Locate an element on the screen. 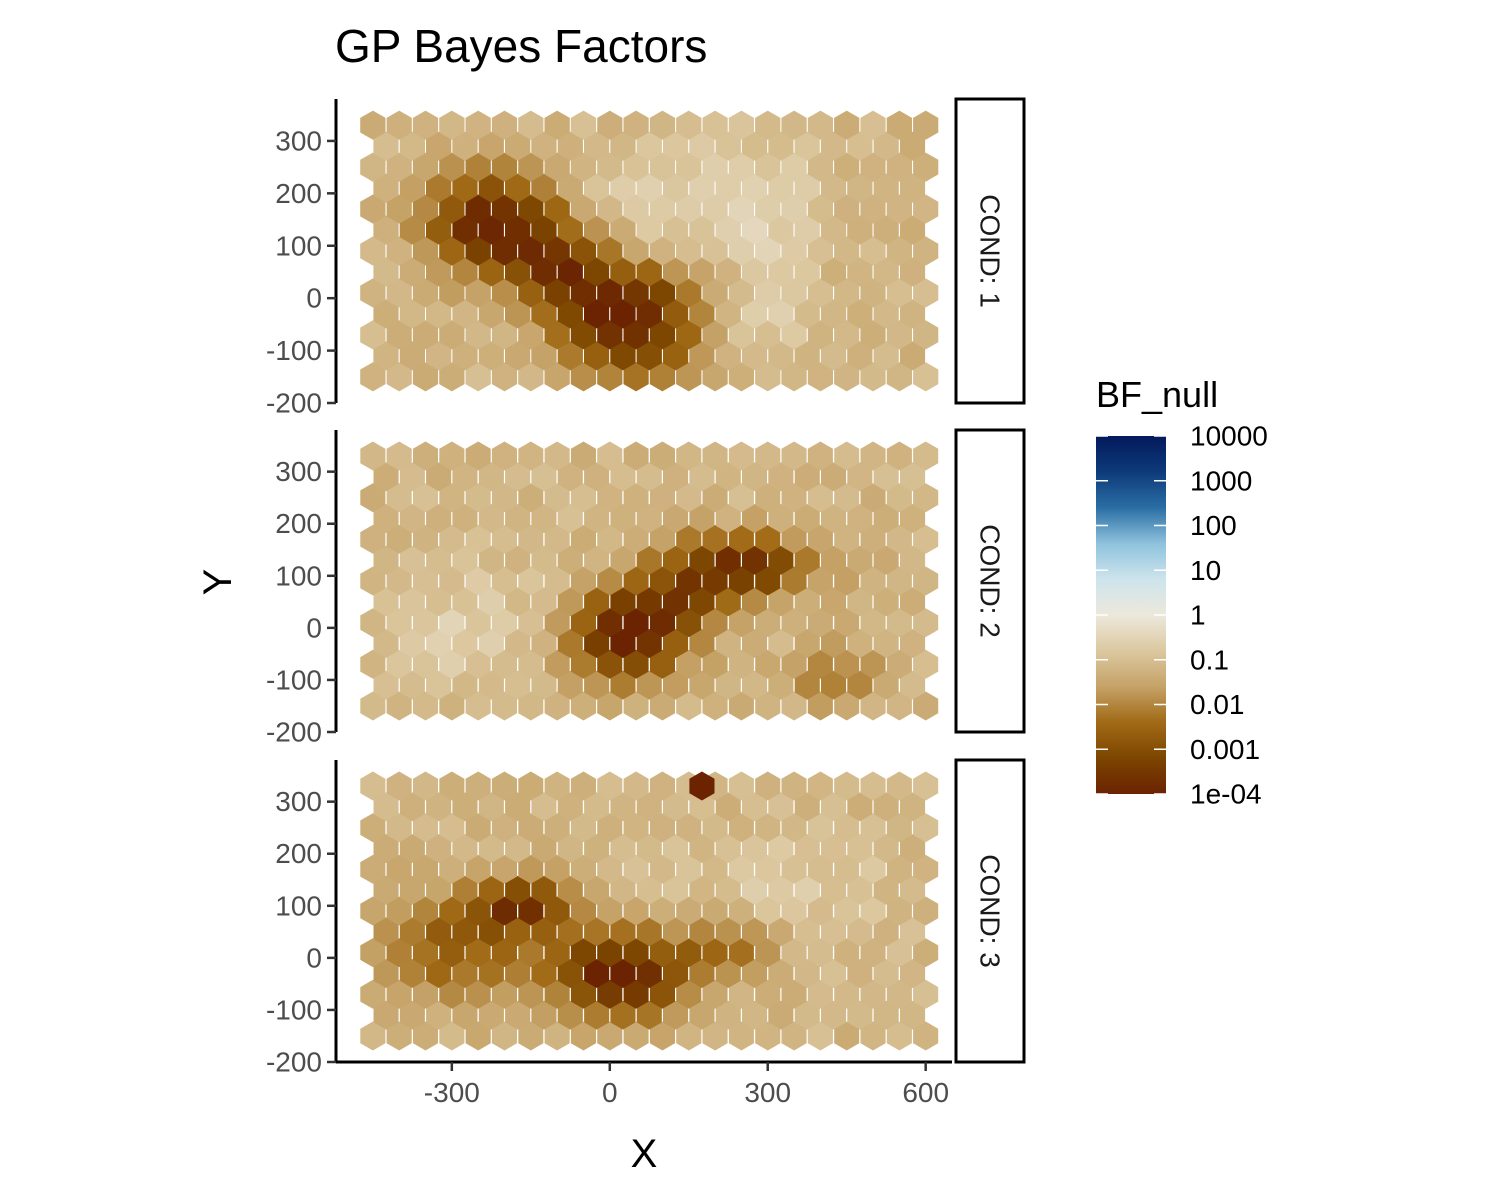 This screenshot has width=1500, height=1200. strip-box is located at coordinates (990, 251).